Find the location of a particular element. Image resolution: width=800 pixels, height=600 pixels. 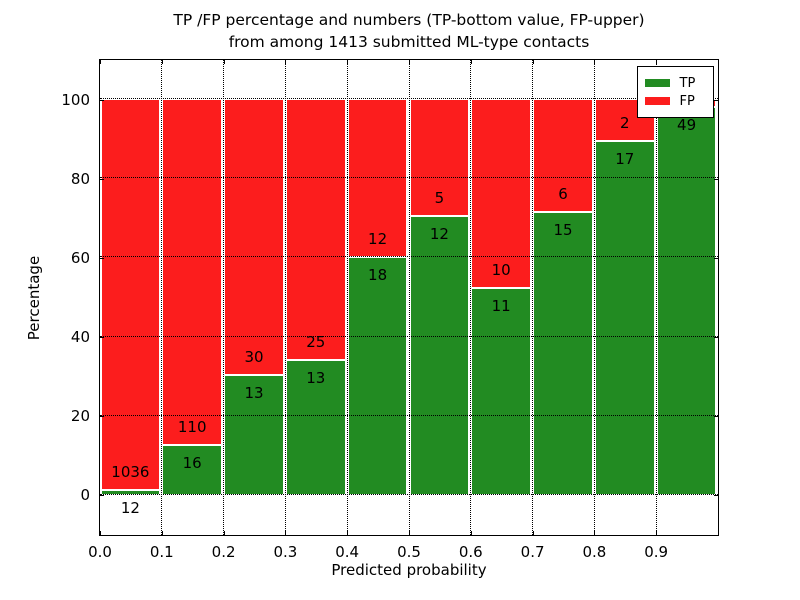

y-tick-label: 0 is located at coordinates (85, 495).